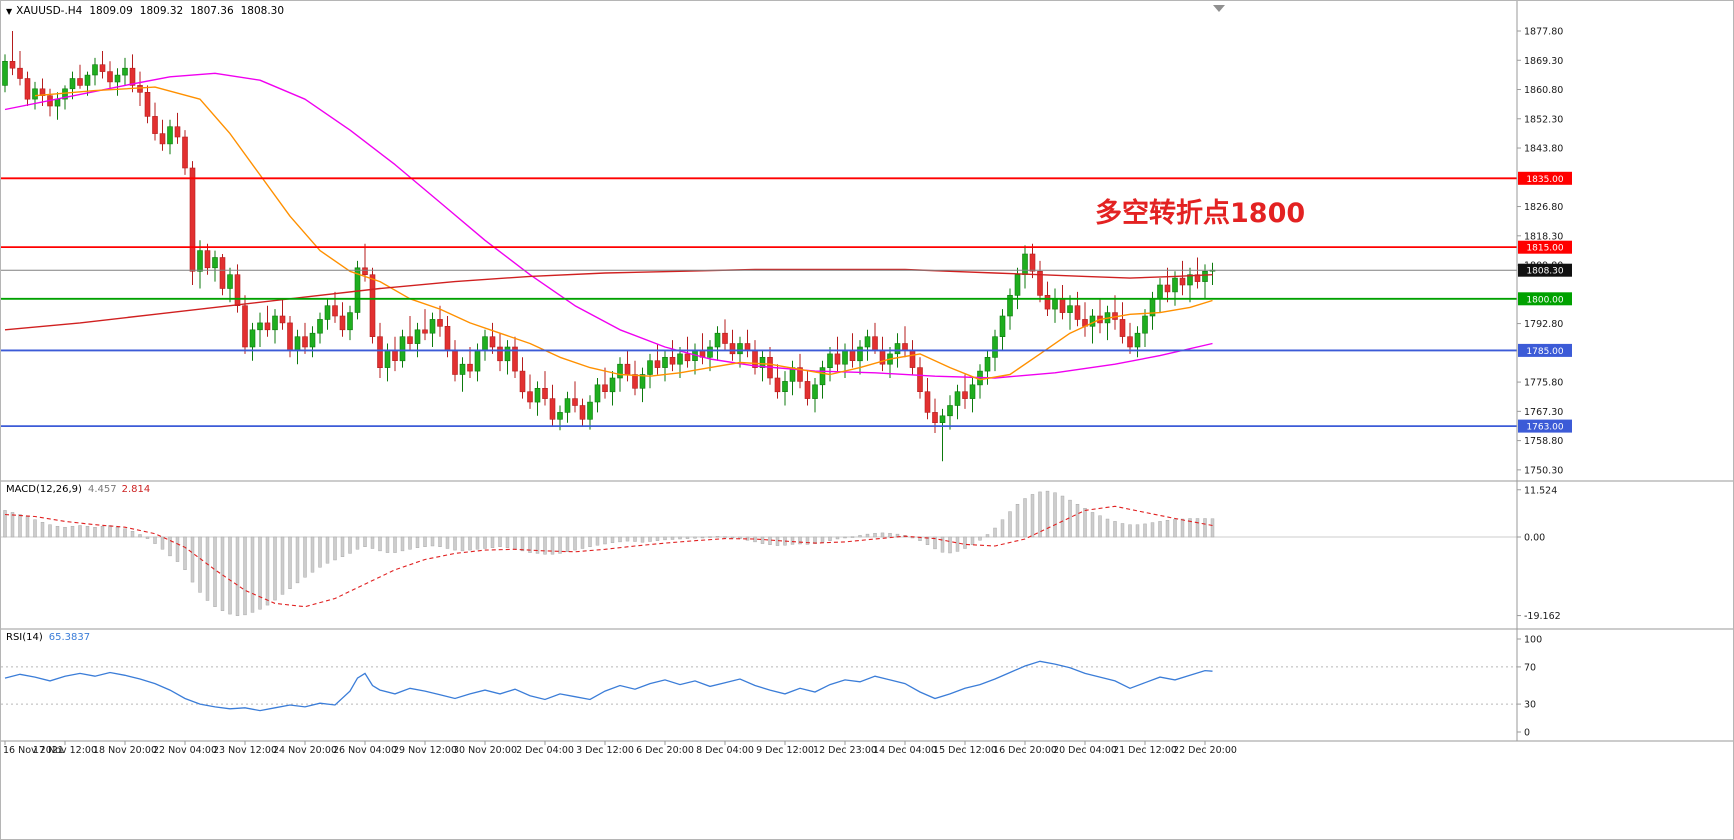 This screenshot has width=1734, height=840. I want to click on svg-text: 18 Nov 20:00, so click(125, 750).